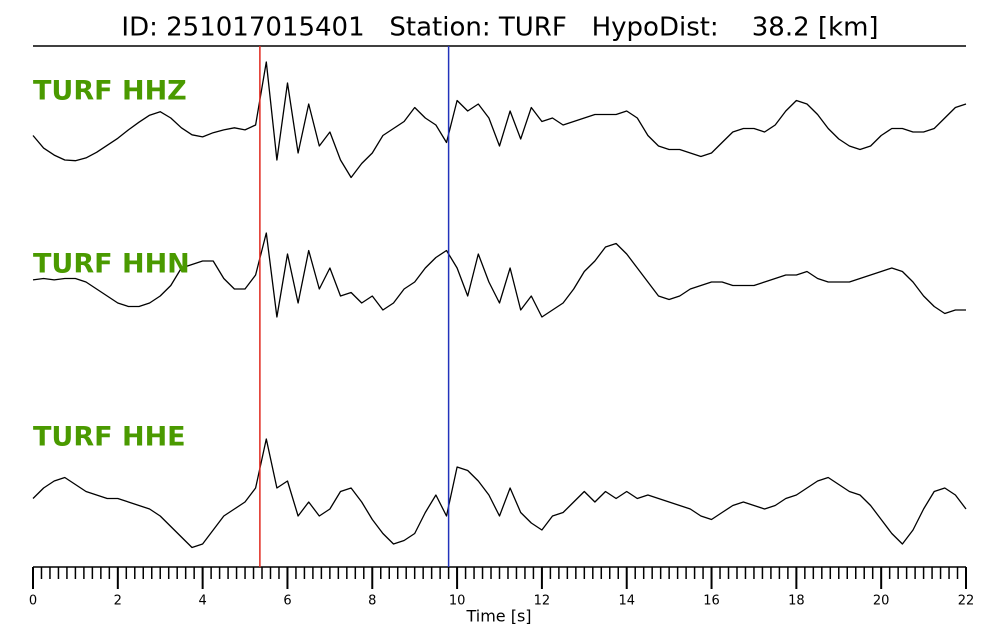 The image size is (1000, 640). I want to click on x-tick-label: 12, so click(542, 601).